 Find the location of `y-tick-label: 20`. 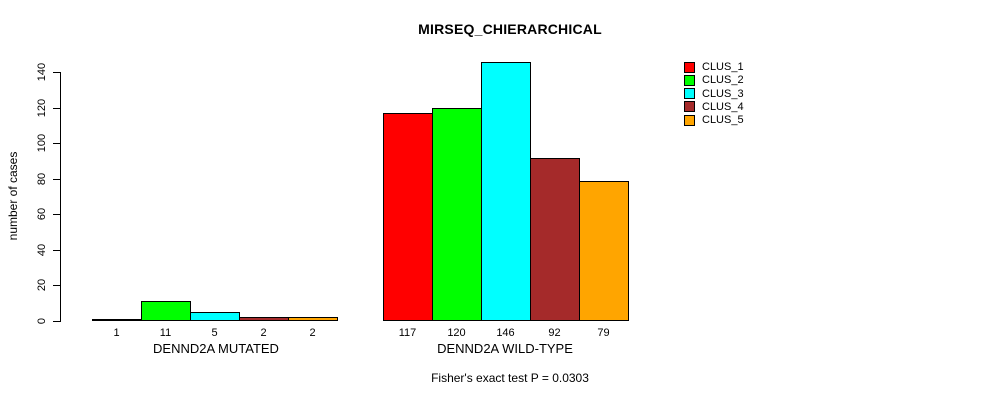

y-tick-label: 20 is located at coordinates (42, 285).